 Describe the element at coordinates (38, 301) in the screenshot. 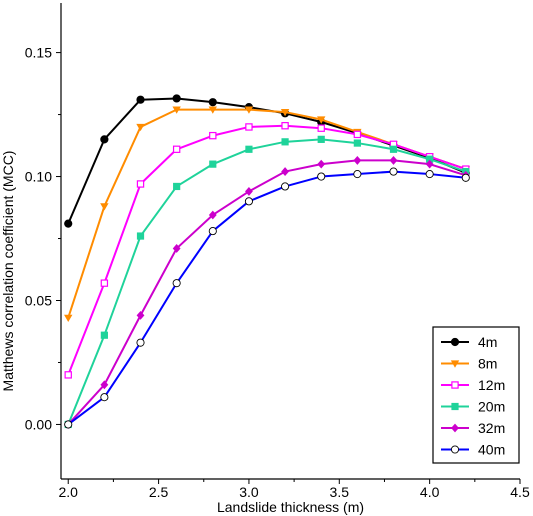

I see `y-tick-label: 0.05` at that location.